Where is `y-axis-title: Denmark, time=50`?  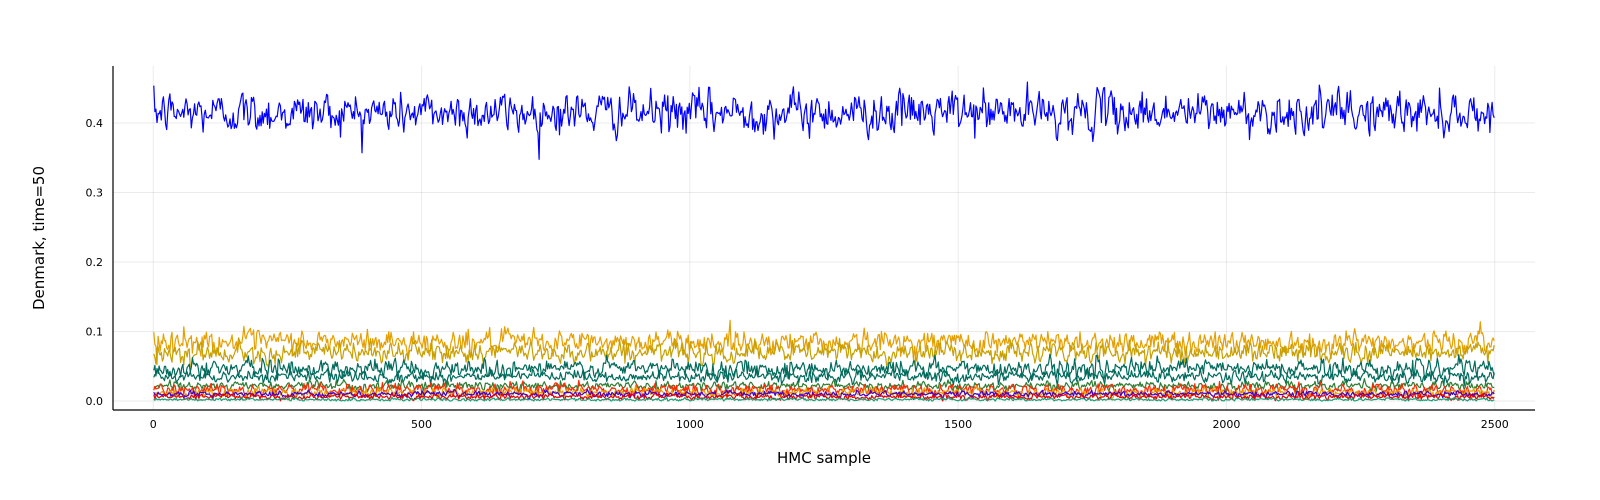
y-axis-title: Denmark, time=50 is located at coordinates (39, 238).